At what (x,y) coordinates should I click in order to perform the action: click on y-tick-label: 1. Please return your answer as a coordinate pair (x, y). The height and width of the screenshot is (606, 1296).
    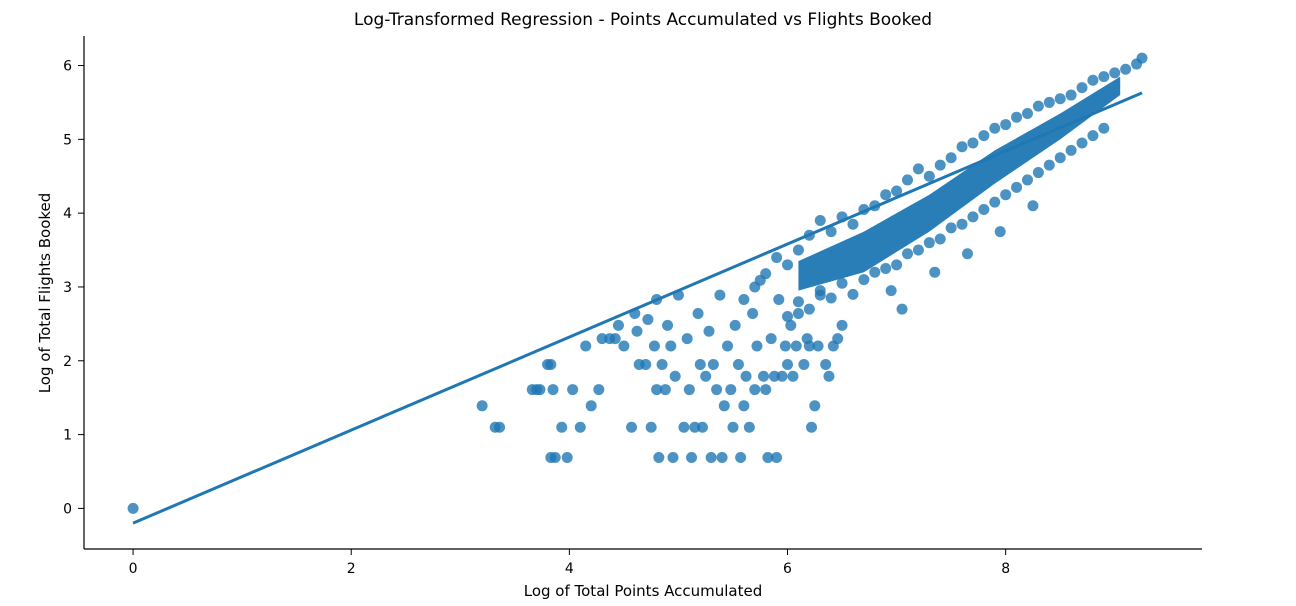
    Looking at the image, I should click on (67, 436).